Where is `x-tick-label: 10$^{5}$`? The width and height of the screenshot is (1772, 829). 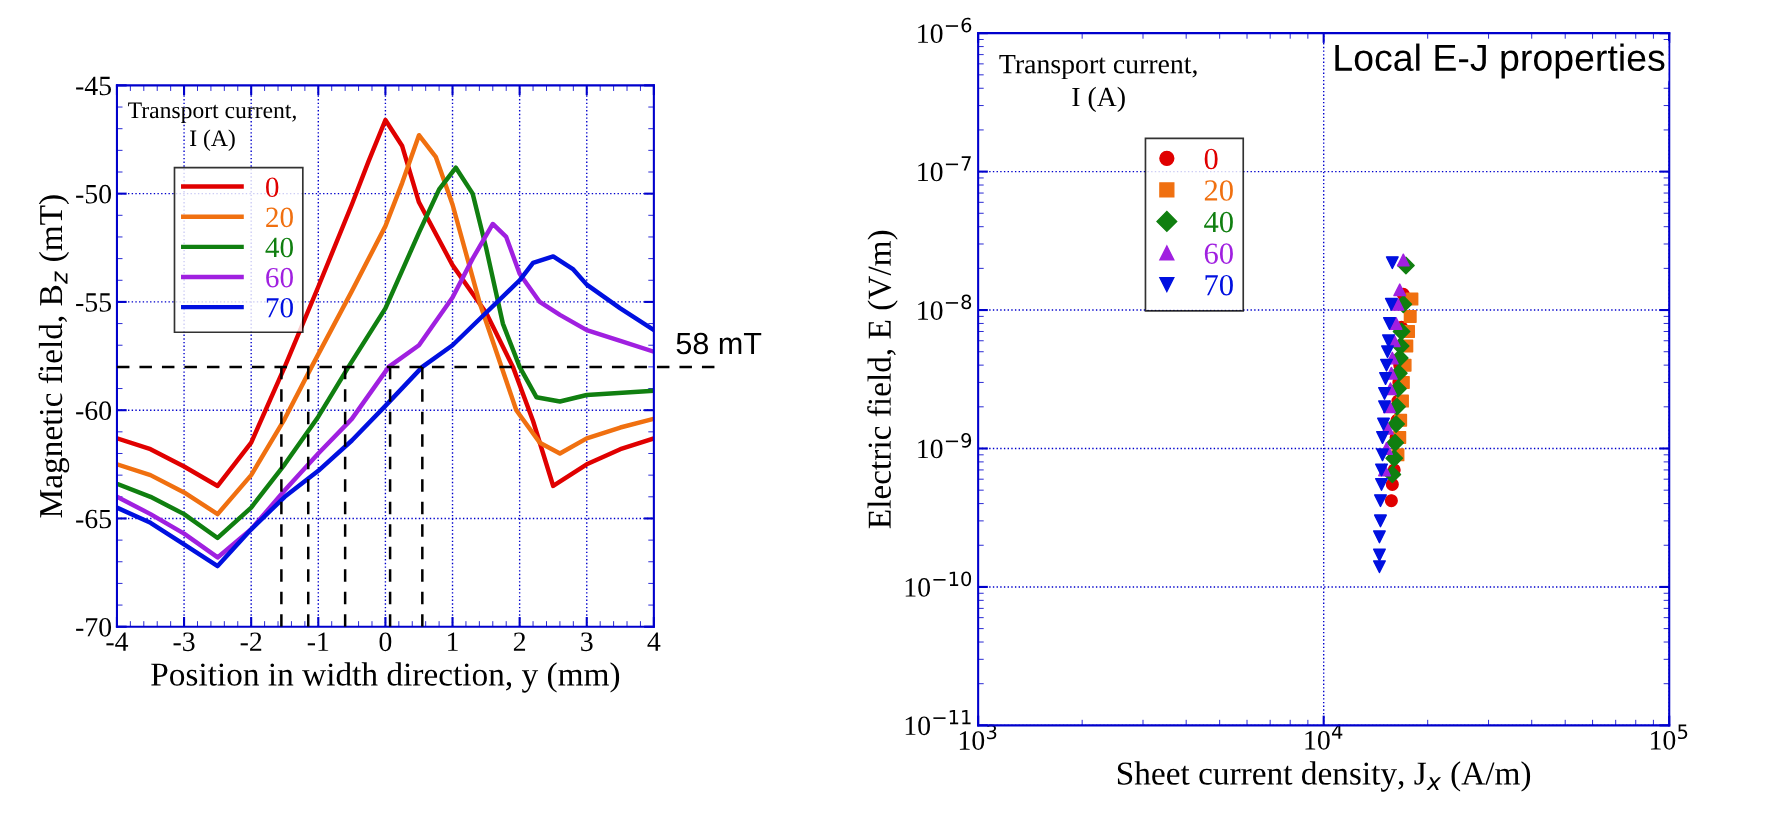
x-tick-label: 10$^{5}$ is located at coordinates (1669, 737).